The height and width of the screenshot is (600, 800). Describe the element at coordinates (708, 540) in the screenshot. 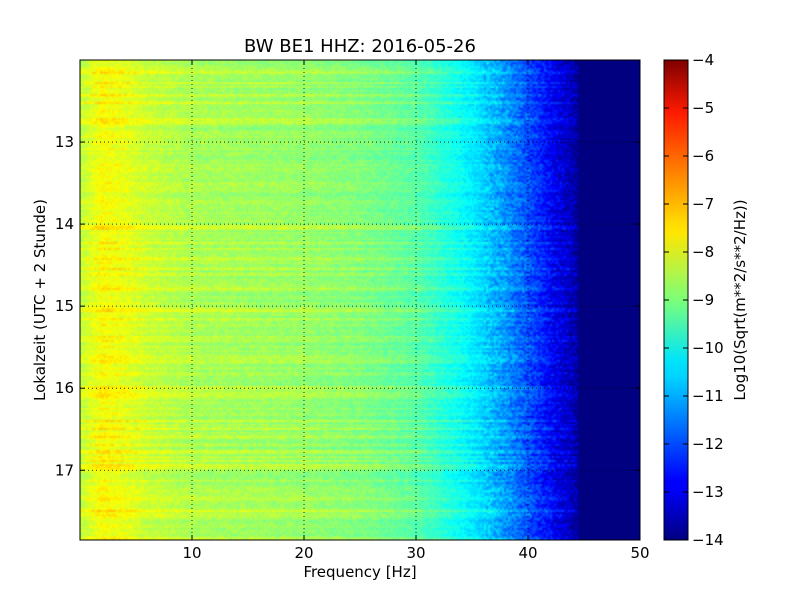

I see `colorbar-tick-label: −14` at that location.